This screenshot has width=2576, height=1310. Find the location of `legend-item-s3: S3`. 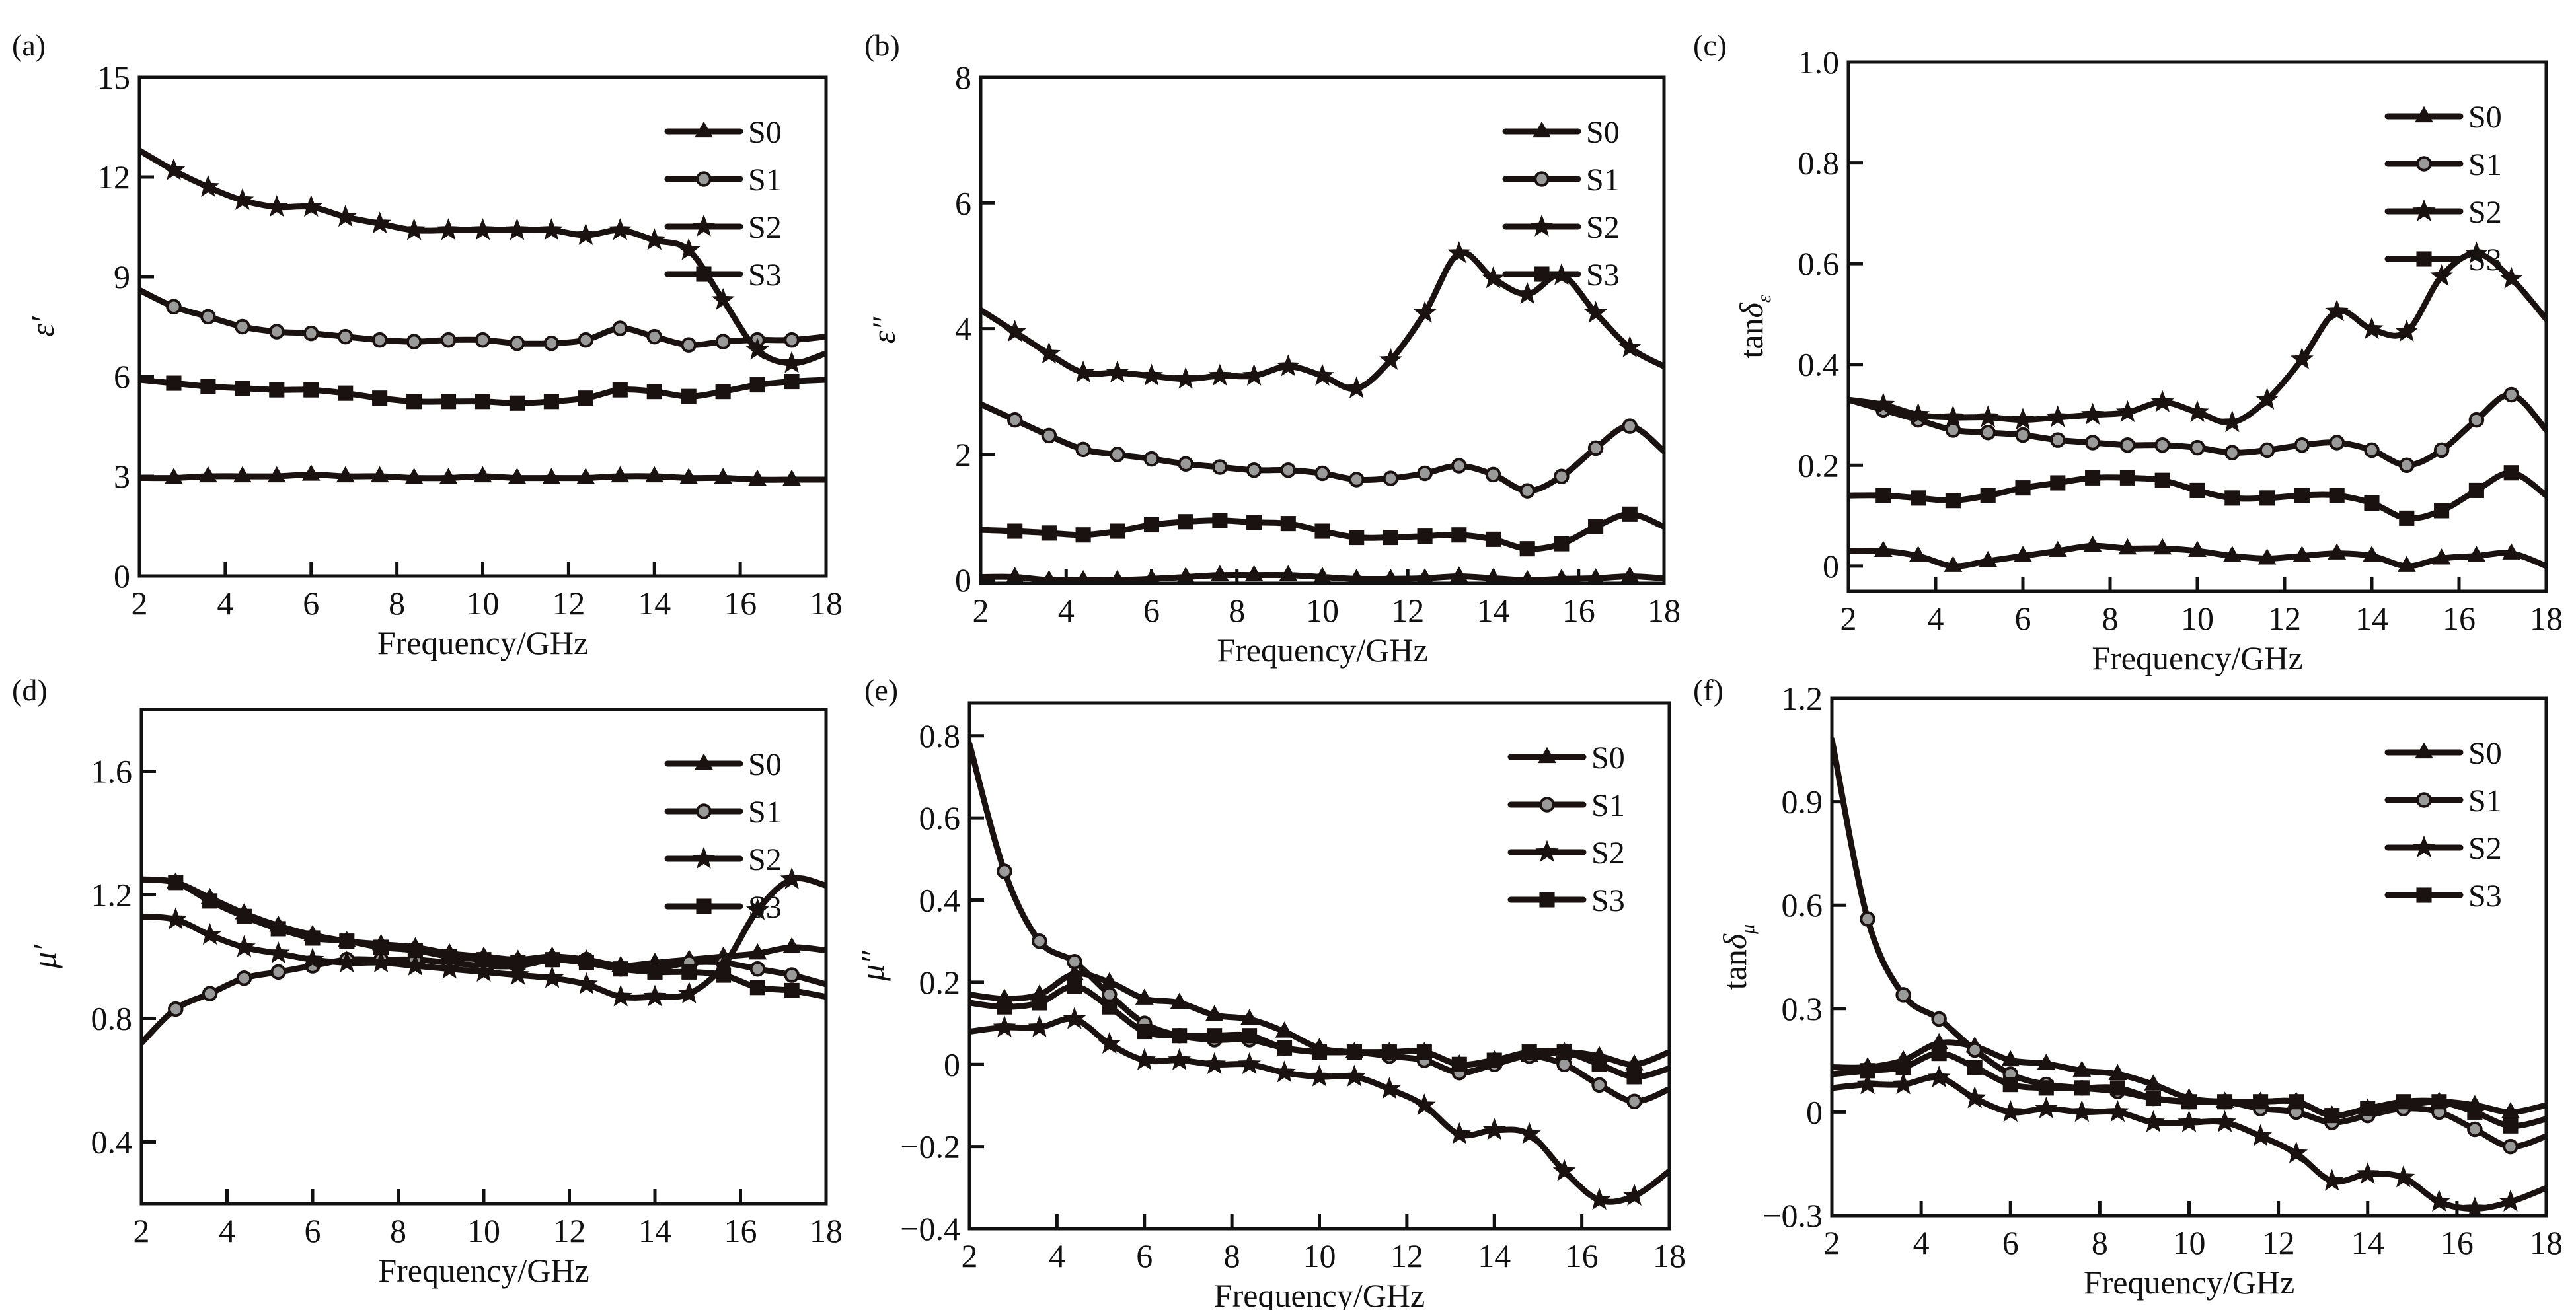

legend-item-s3: S3 is located at coordinates (1566, 900).